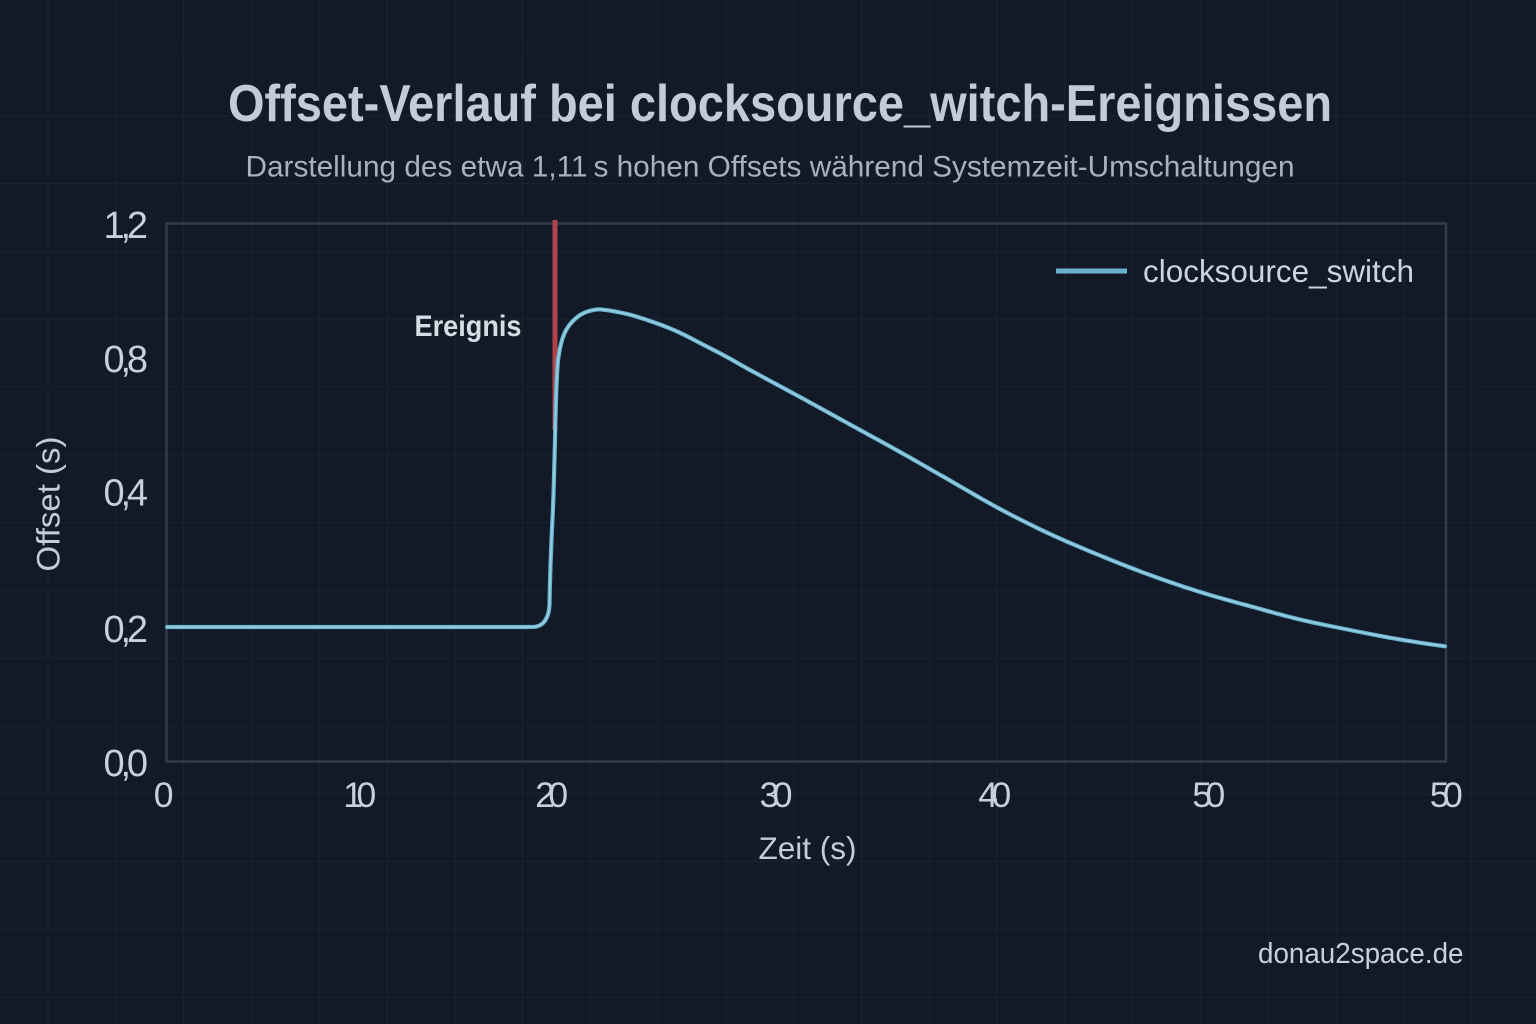 The height and width of the screenshot is (1024, 1536). What do you see at coordinates (776, 795) in the screenshot?
I see `svg-text: 30` at bounding box center [776, 795].